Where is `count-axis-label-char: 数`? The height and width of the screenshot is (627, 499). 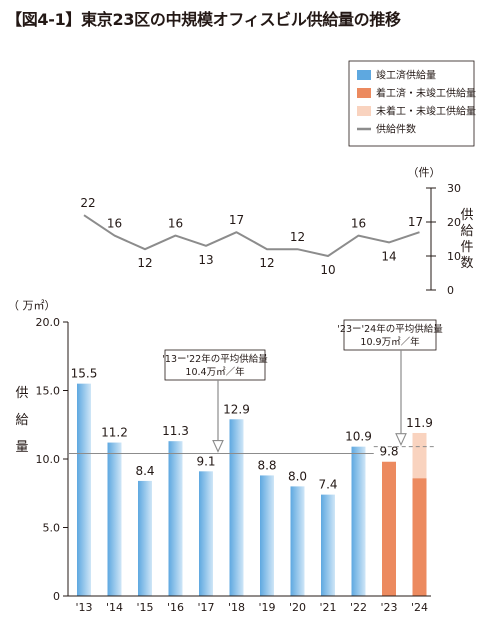 count-axis-label-char: 数 is located at coordinates (466, 263).